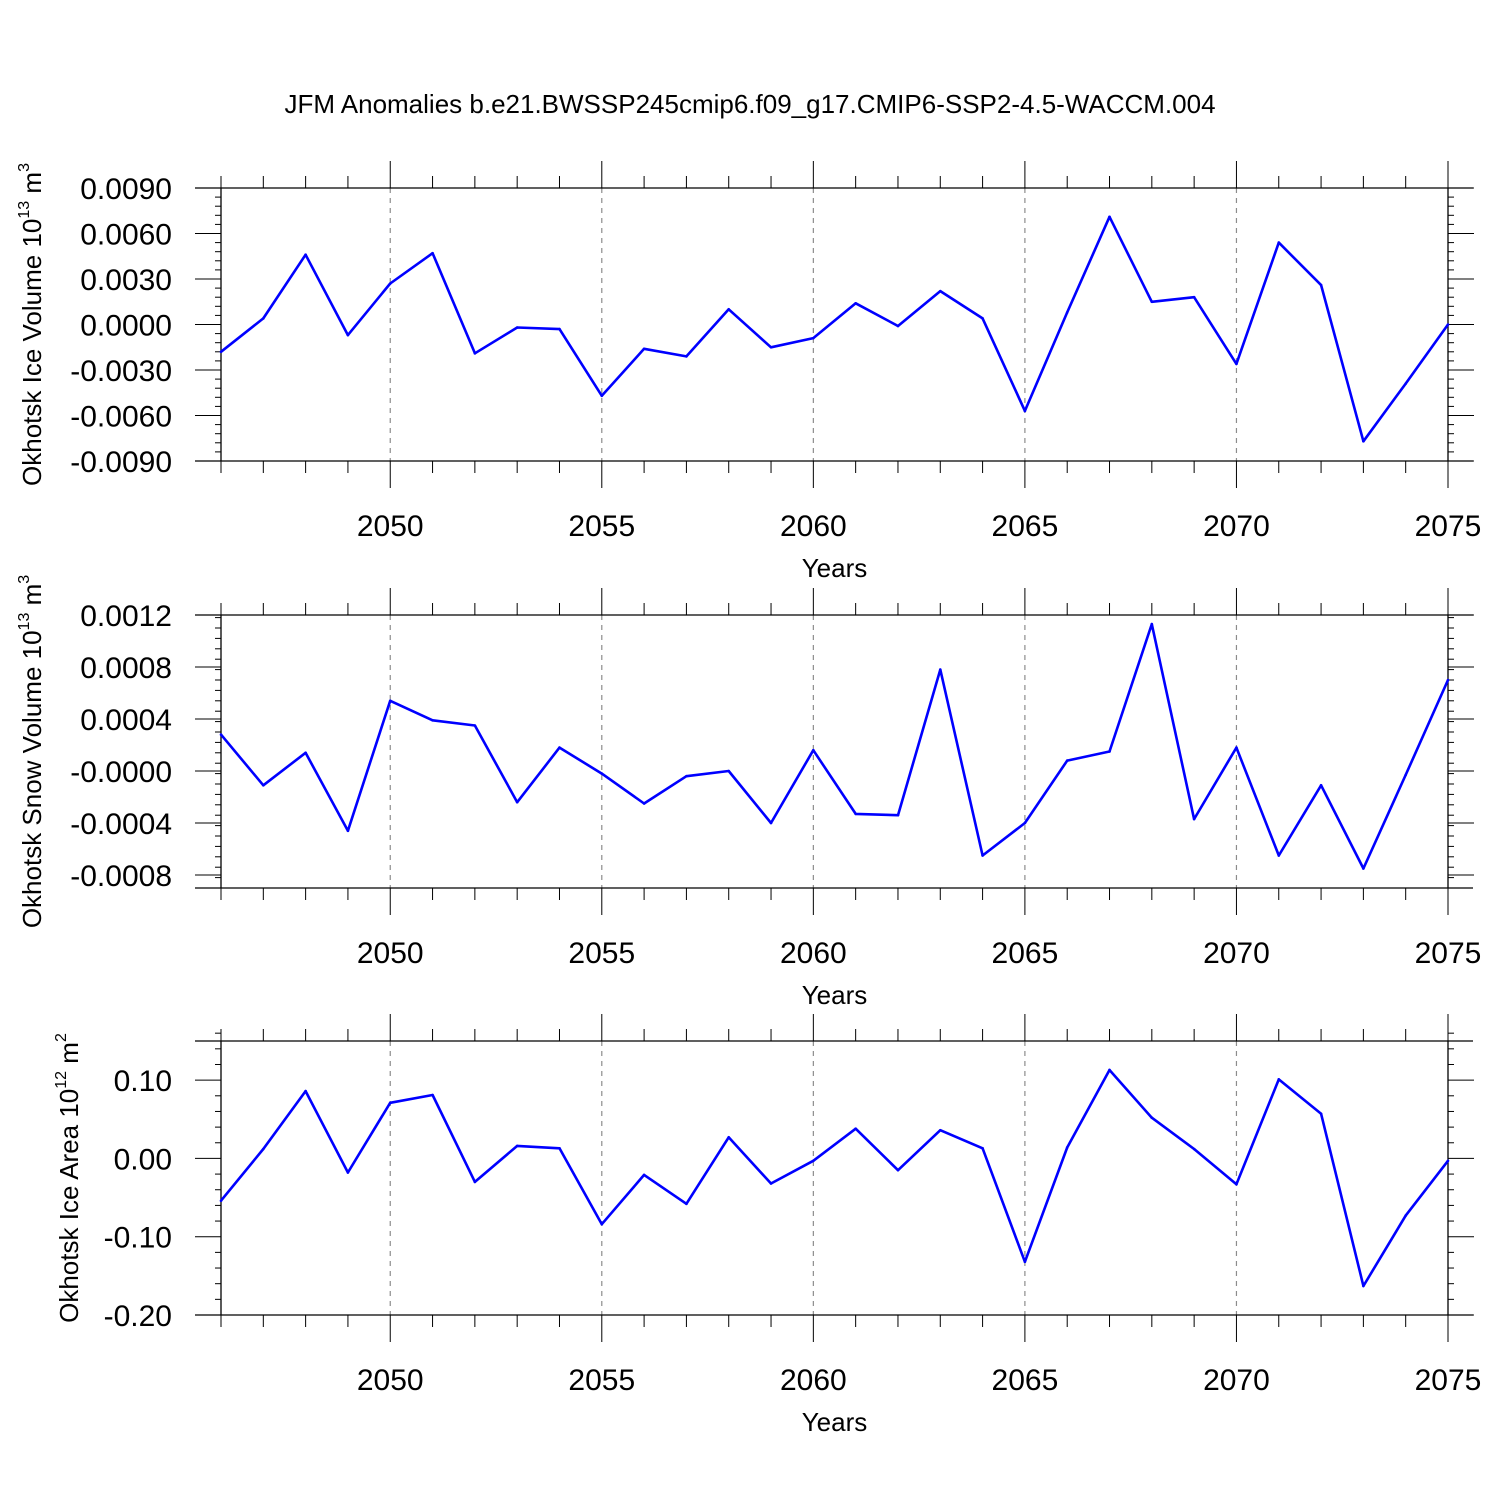 The width and height of the screenshot is (1500, 1500). I want to click on y-tick-label: -0.0000, so click(121, 772).